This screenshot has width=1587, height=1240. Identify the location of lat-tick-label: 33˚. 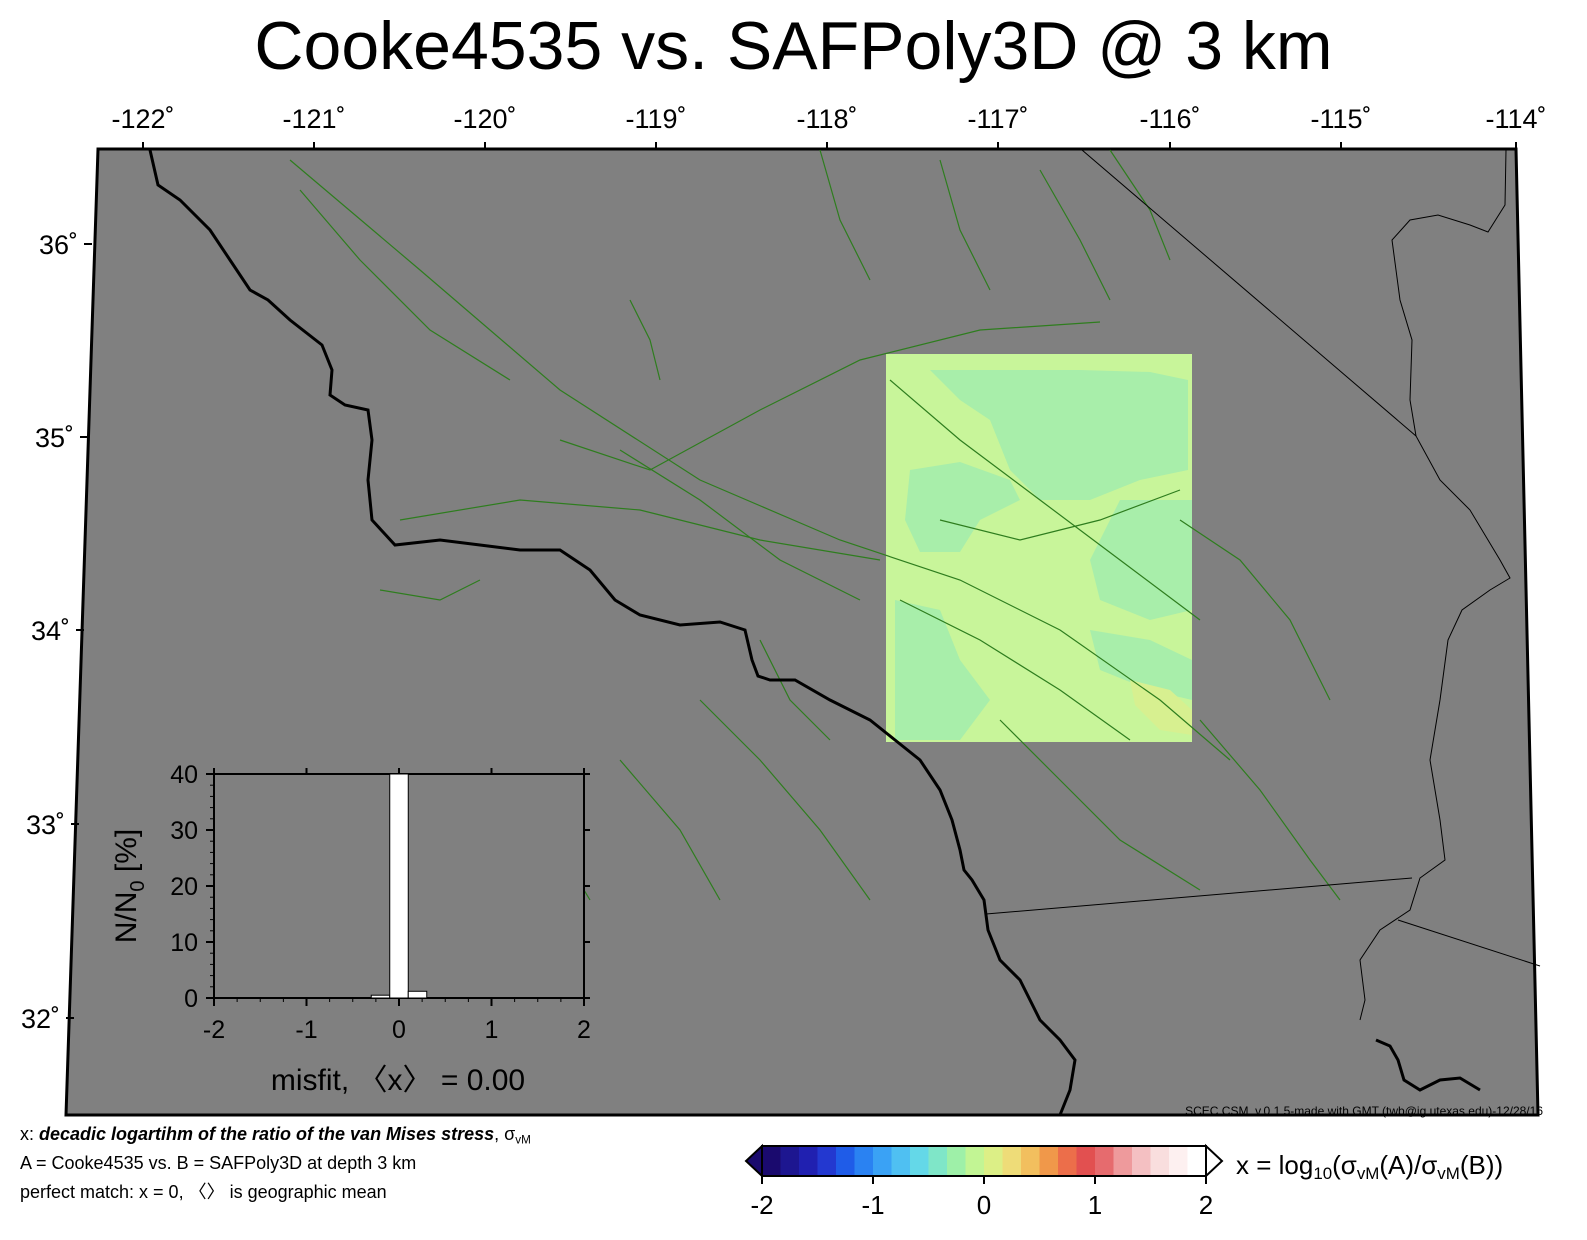
(45, 825).